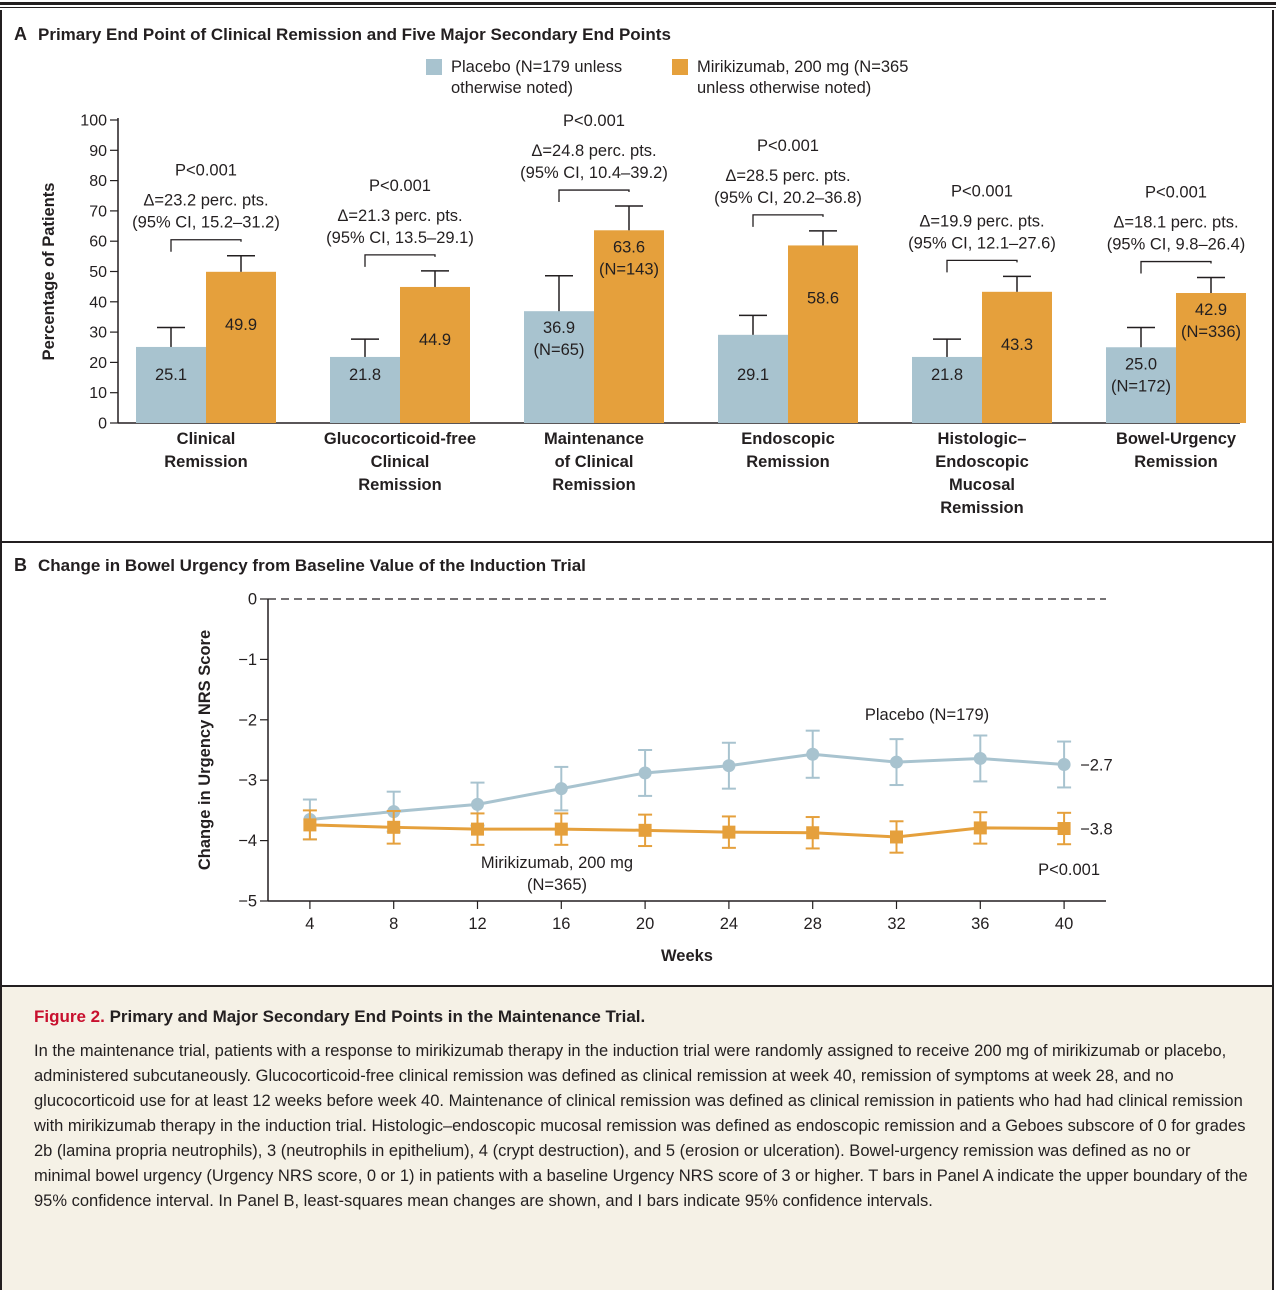 The width and height of the screenshot is (1276, 1290). What do you see at coordinates (1176, 245) in the screenshot?
I see `annotation-ci: (95% CI, 9.8–26.4)` at bounding box center [1176, 245].